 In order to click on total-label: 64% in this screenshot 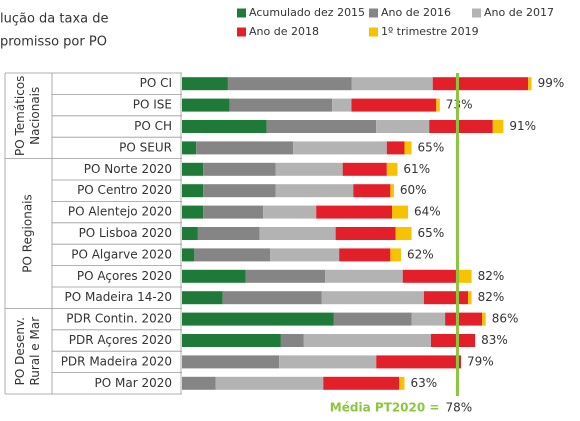, I will do `click(427, 212)`.